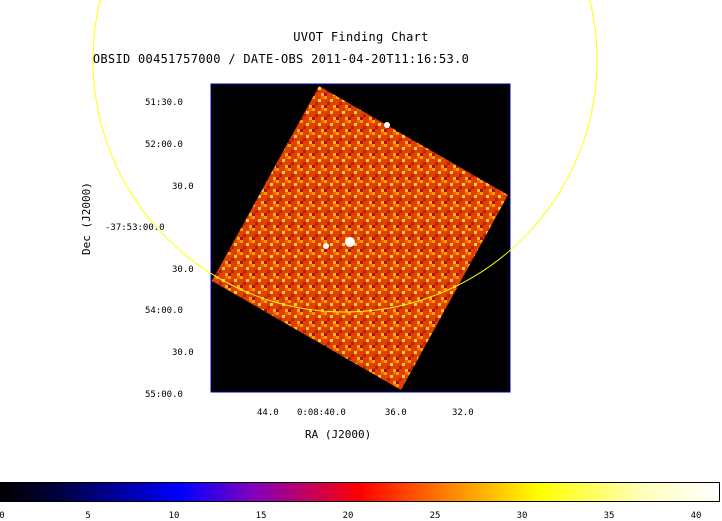  What do you see at coordinates (321, 413) in the screenshot?
I see `x-tick: 0:08:40.0` at bounding box center [321, 413].